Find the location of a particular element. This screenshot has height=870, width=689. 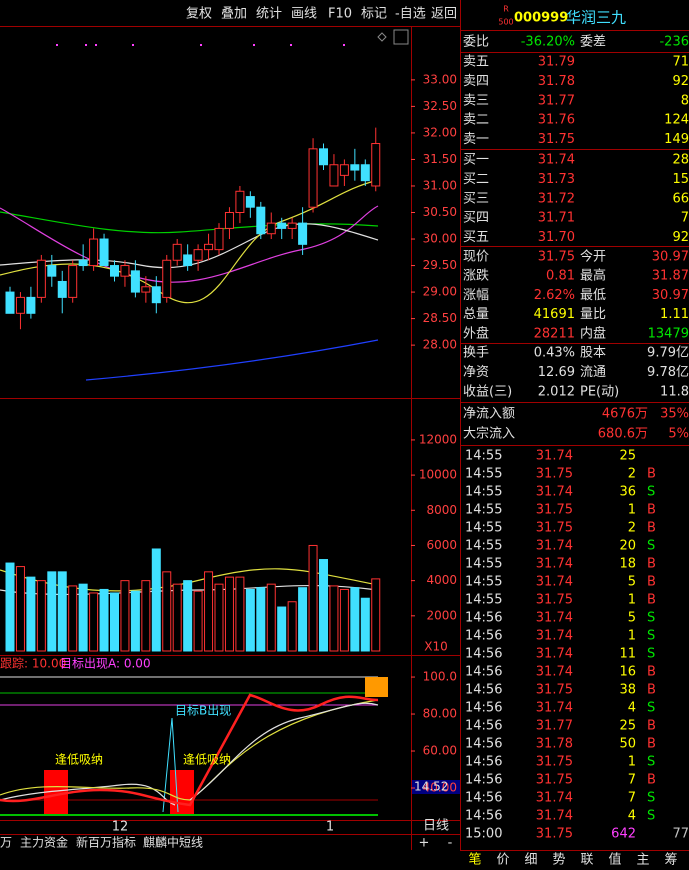

indicator-tick-label: 80.00 is located at coordinates (440, 714).